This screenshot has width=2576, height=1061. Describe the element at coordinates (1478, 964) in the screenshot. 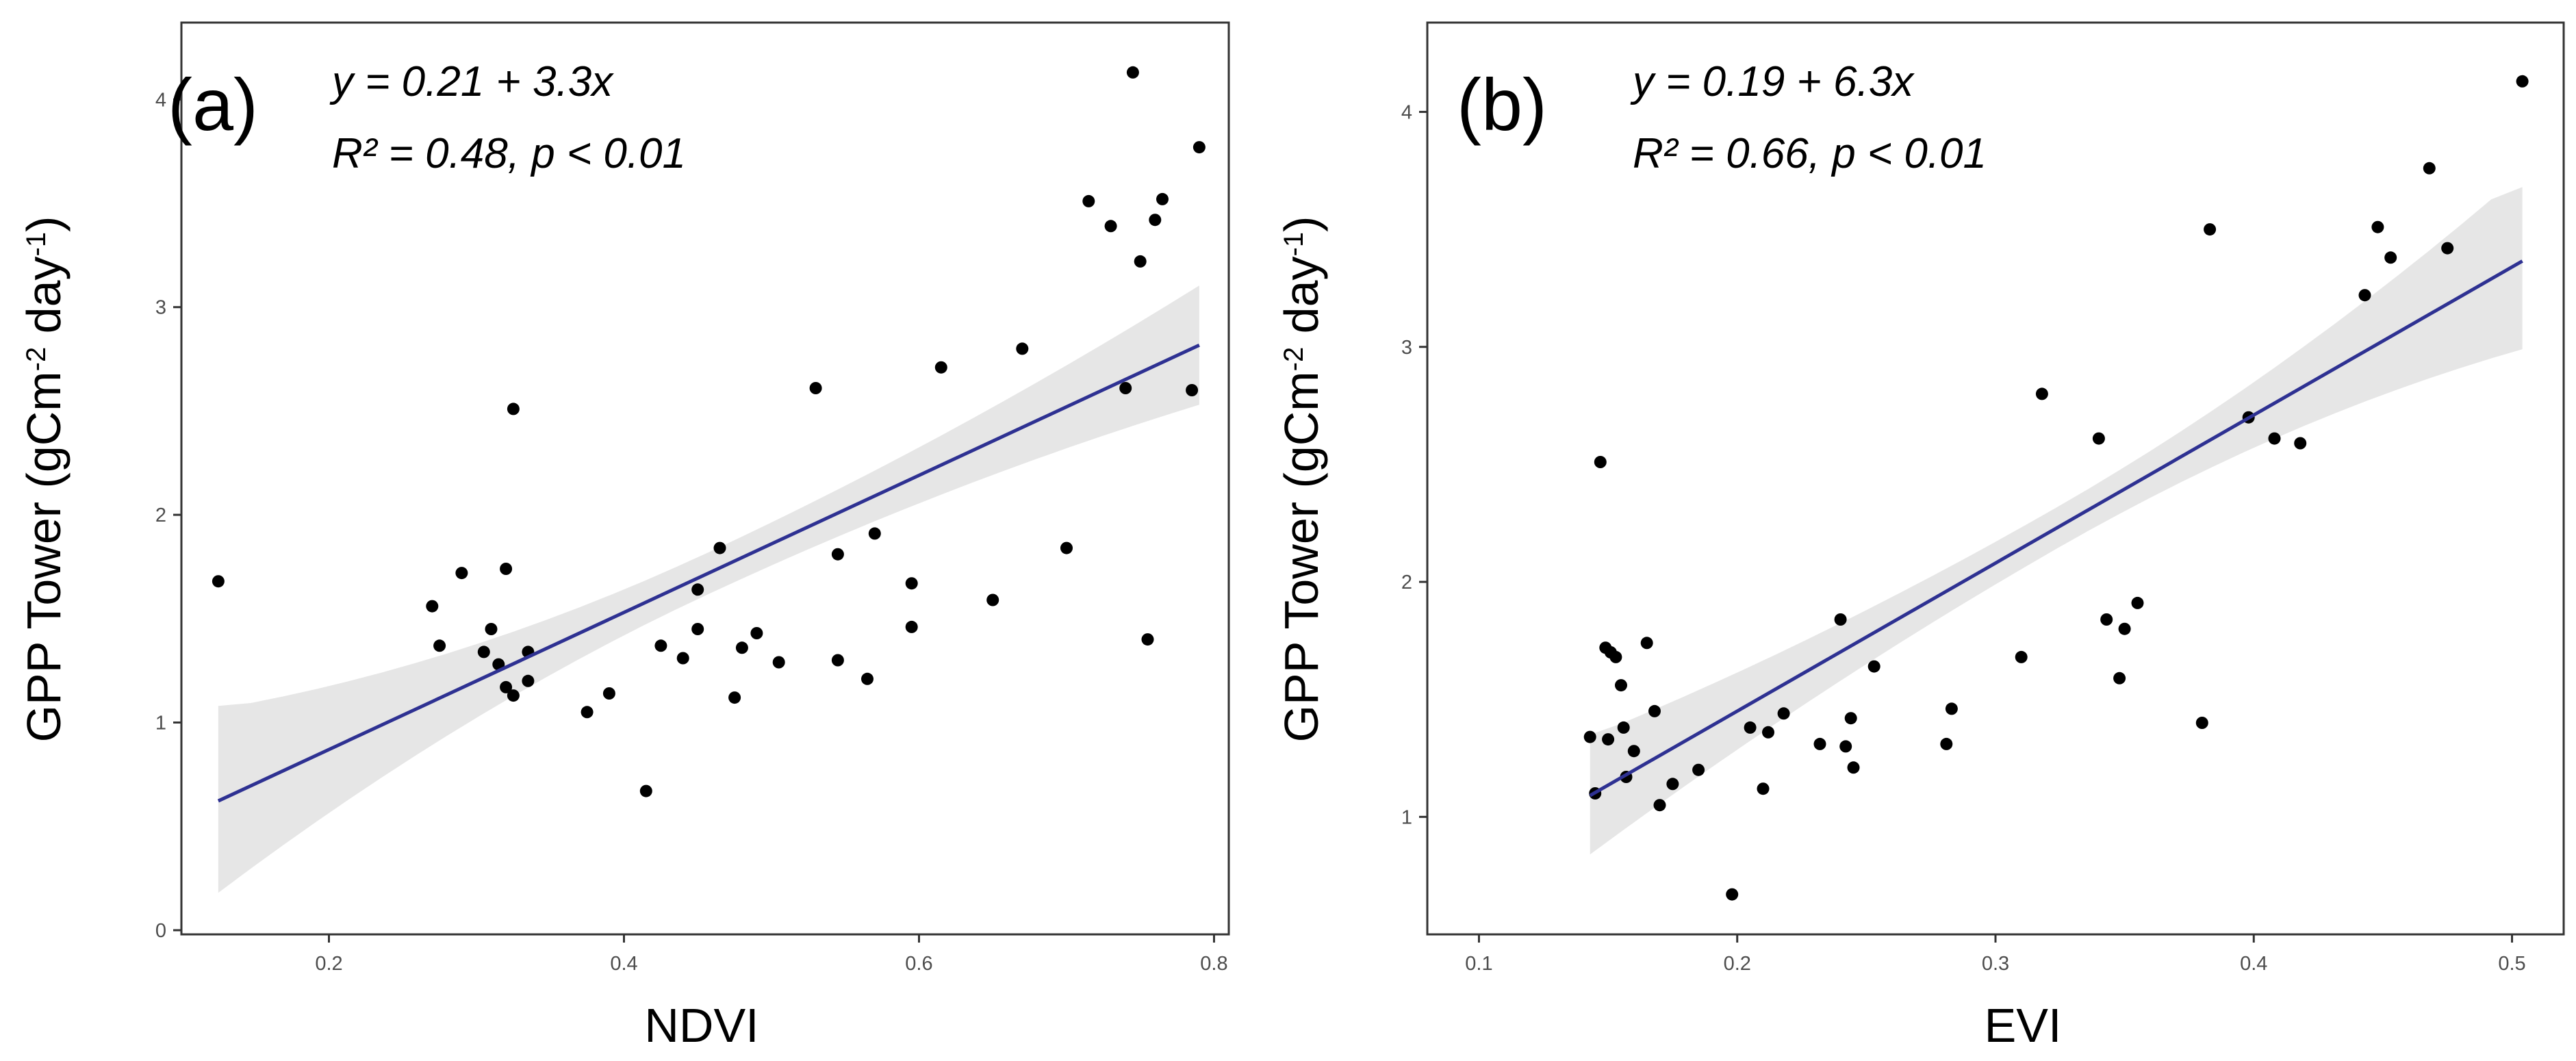

I see `panel-b-x-tick-label: 0.1` at that location.